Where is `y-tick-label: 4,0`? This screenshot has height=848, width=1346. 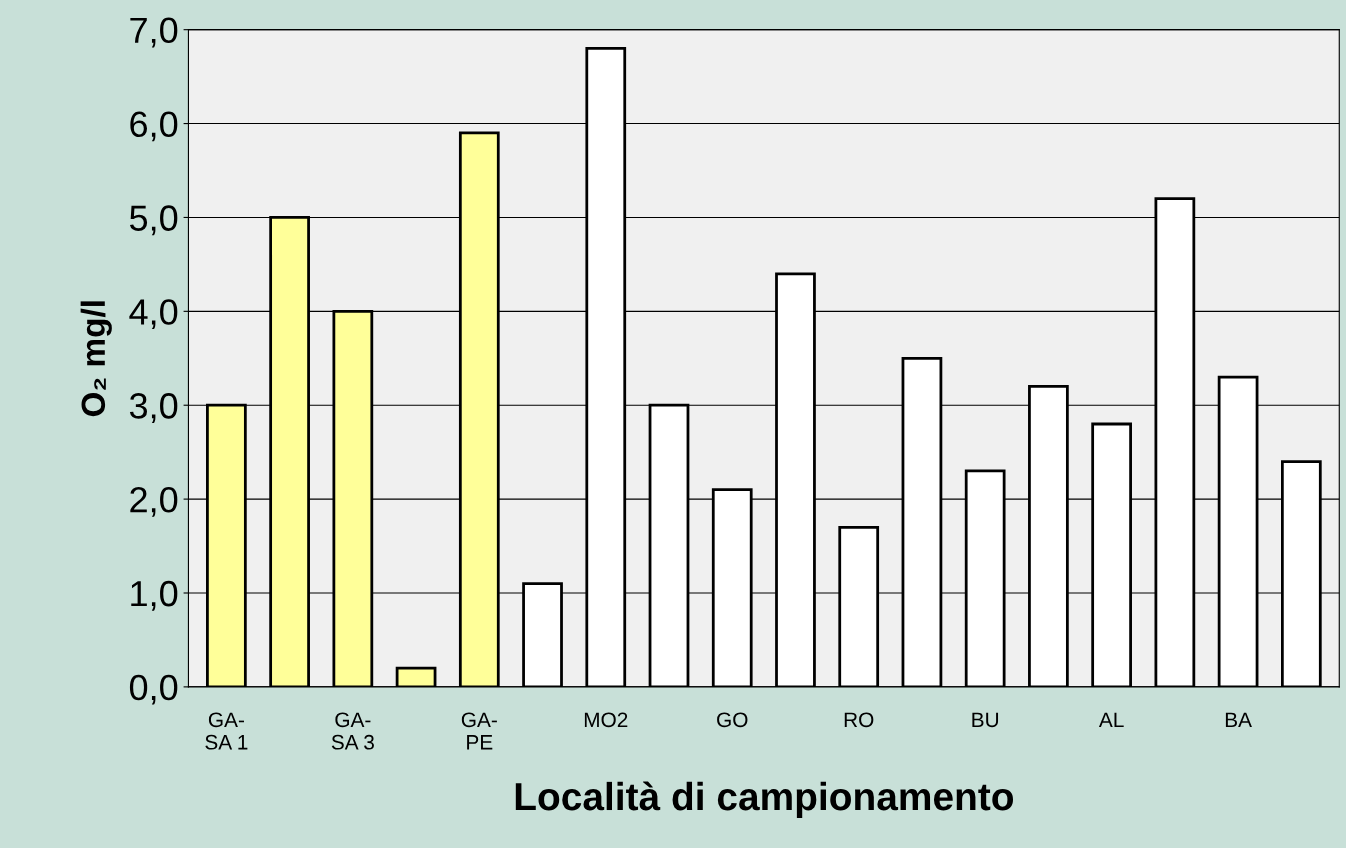
y-tick-label: 4,0 is located at coordinates (153, 314).